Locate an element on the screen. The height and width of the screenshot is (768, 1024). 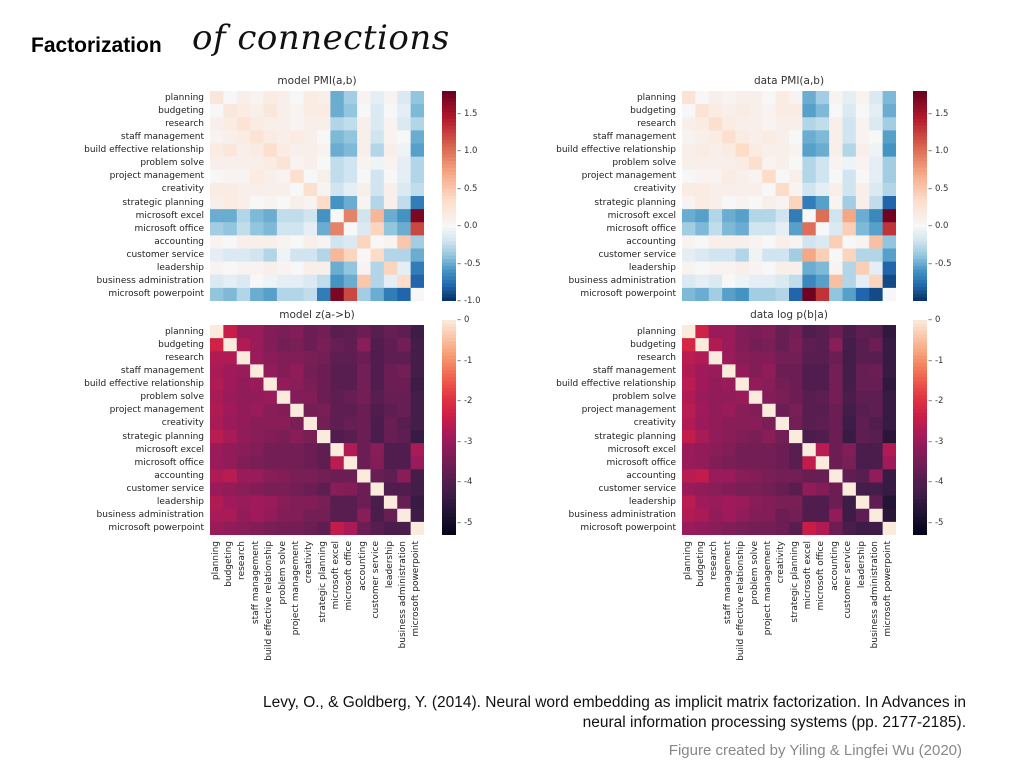
heatmap-title: data log p(b|a) is located at coordinates (789, 315).